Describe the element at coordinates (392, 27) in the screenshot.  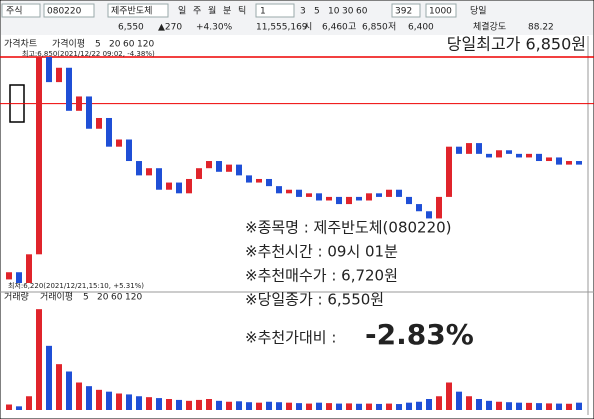
I see `low-label: 저` at that location.